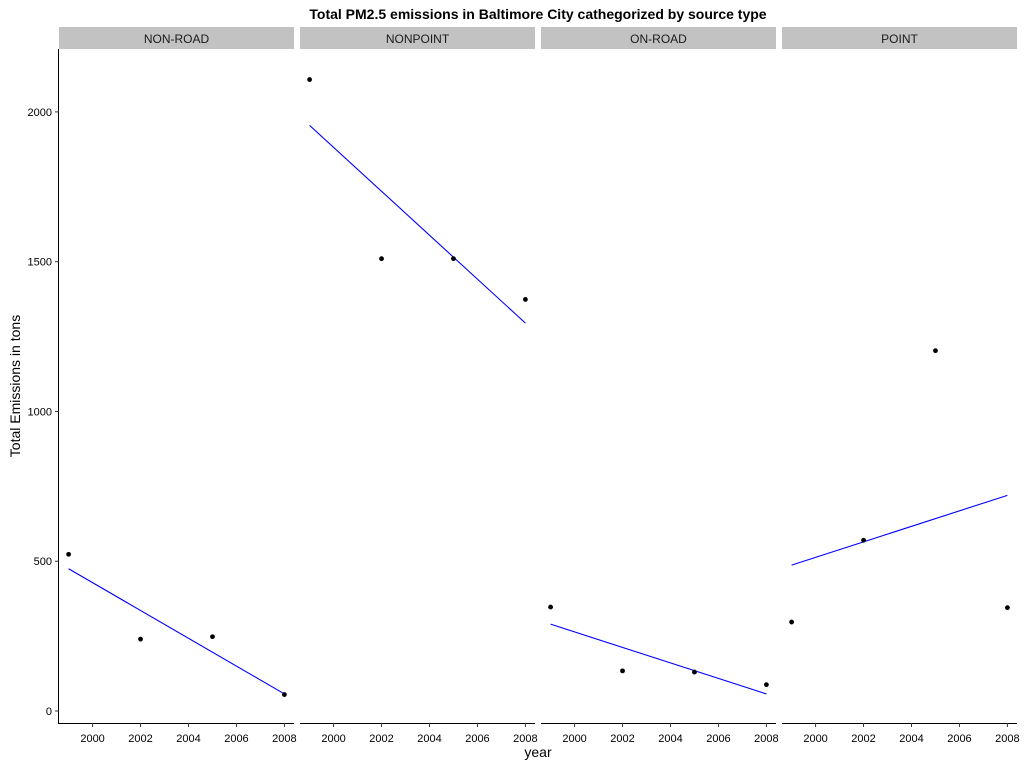 The image size is (1024, 768). What do you see at coordinates (15, 386) in the screenshot?
I see `y-axis-title: Total Emissions in tons` at bounding box center [15, 386].